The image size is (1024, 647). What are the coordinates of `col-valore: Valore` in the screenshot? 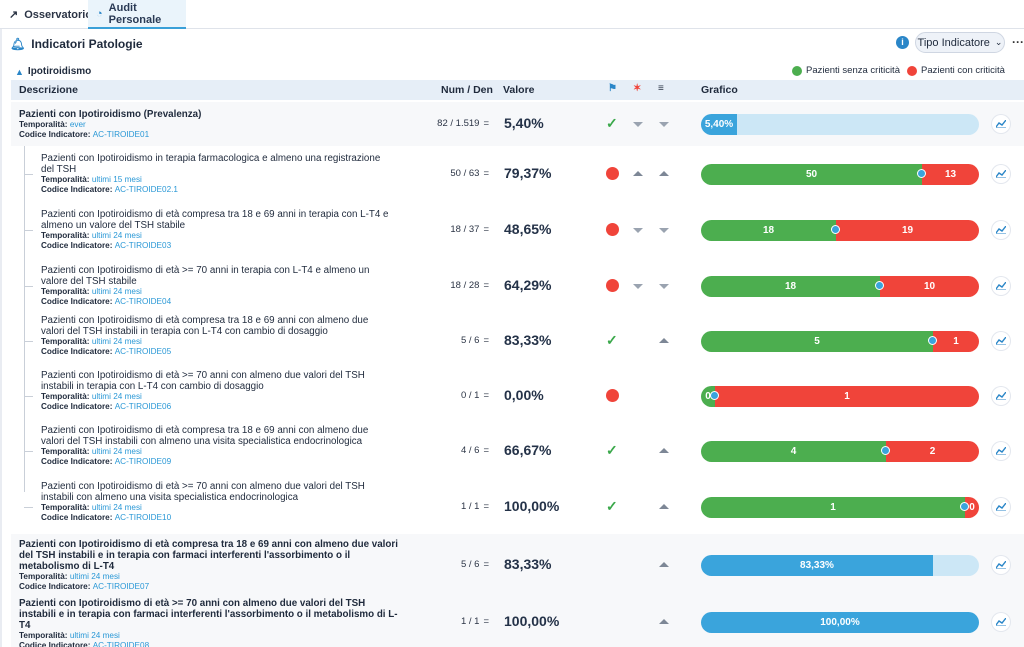 It's located at (519, 90).